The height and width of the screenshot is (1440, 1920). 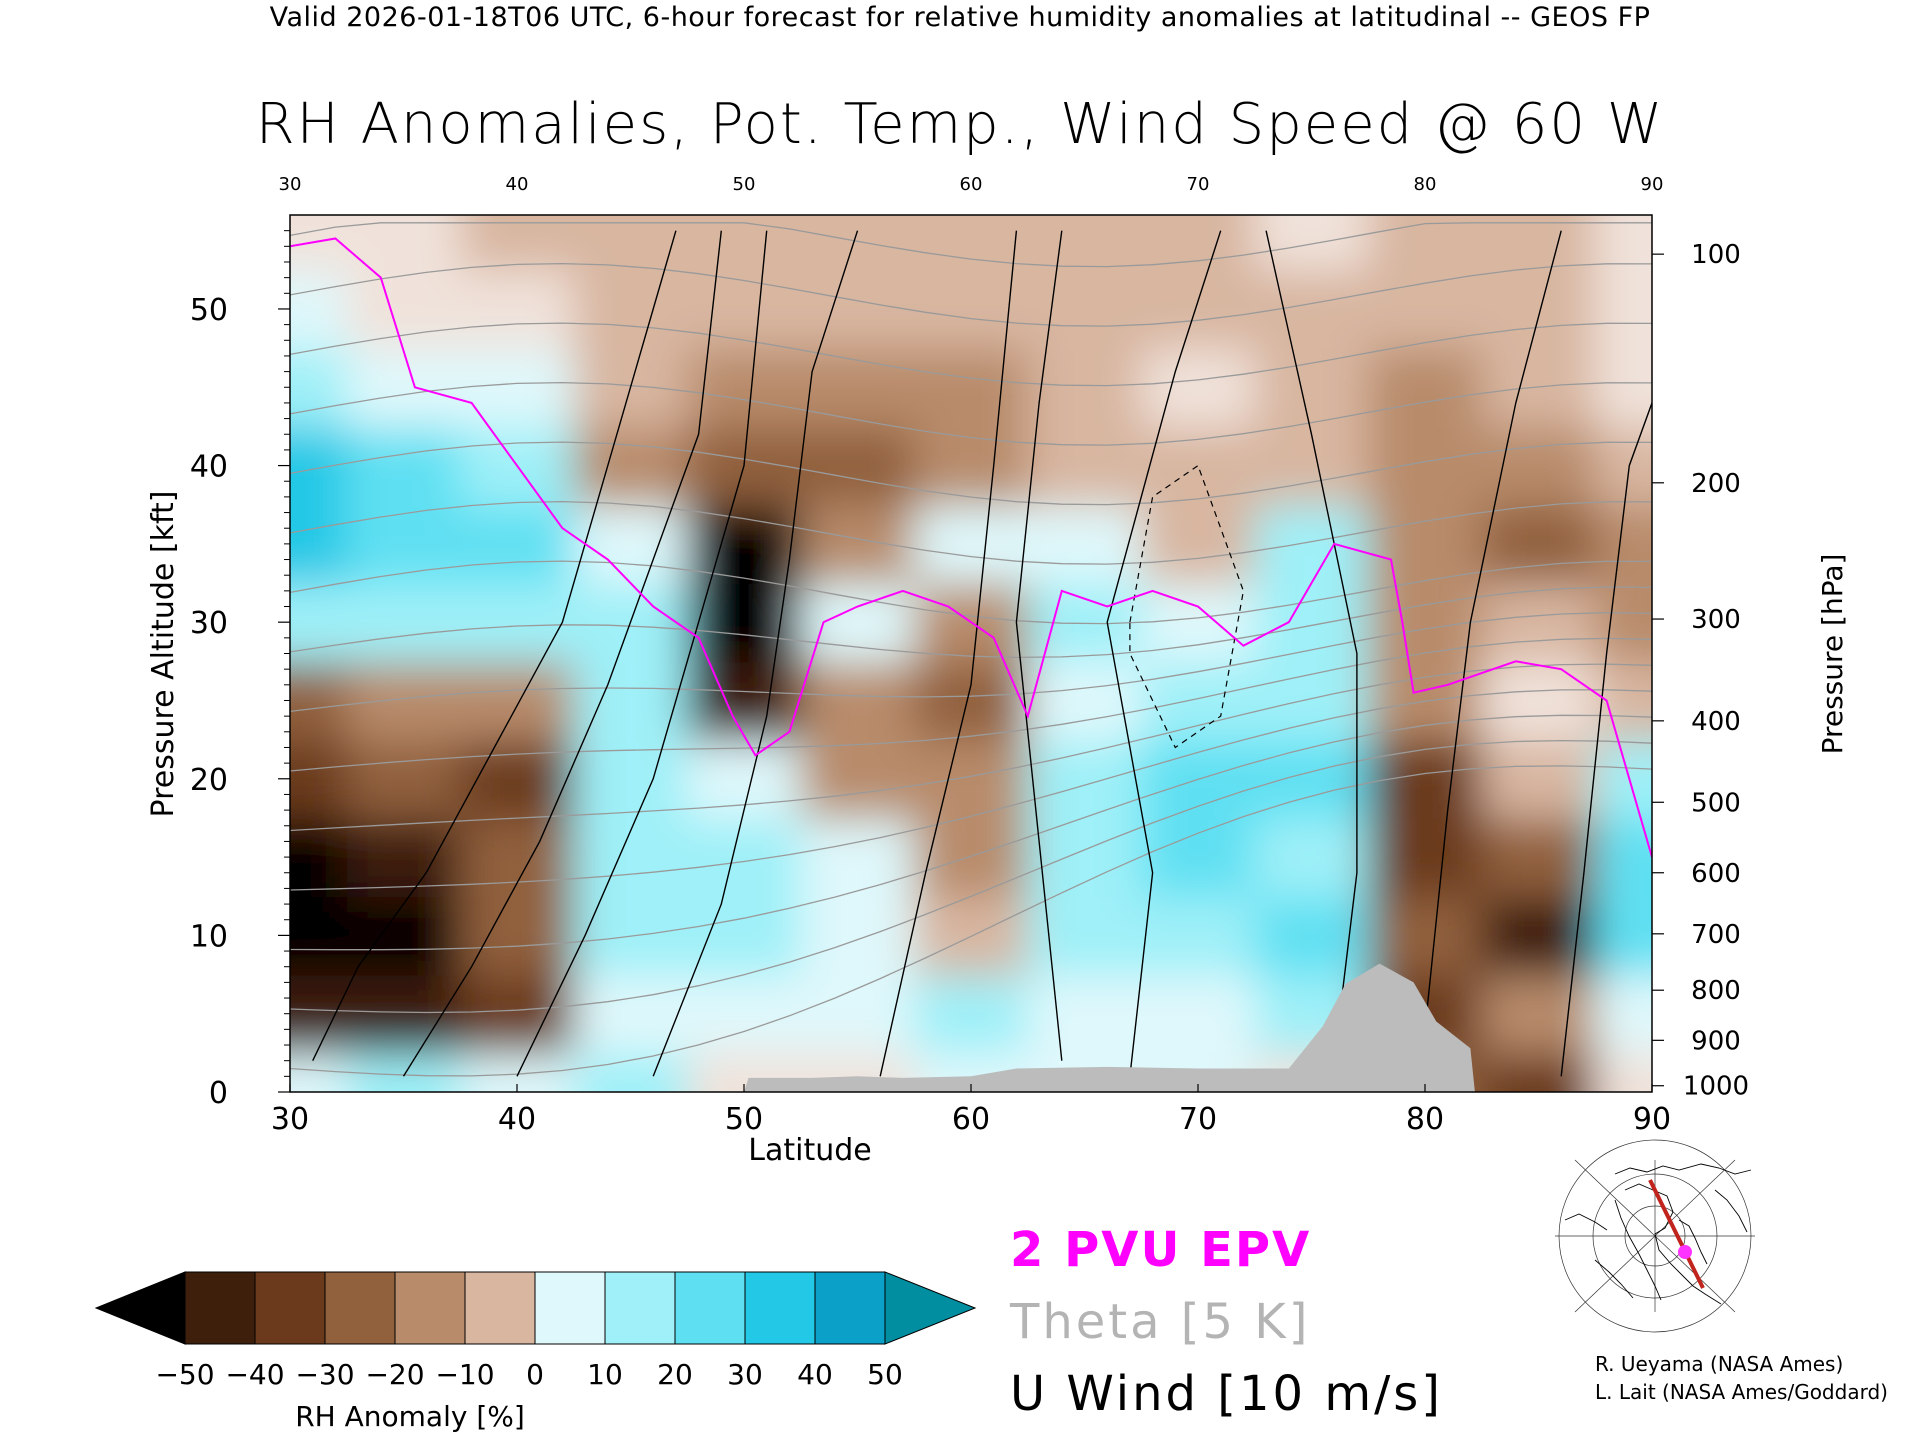 What do you see at coordinates (394, 1374) in the screenshot?
I see `colorbar-tick-label: −20` at bounding box center [394, 1374].